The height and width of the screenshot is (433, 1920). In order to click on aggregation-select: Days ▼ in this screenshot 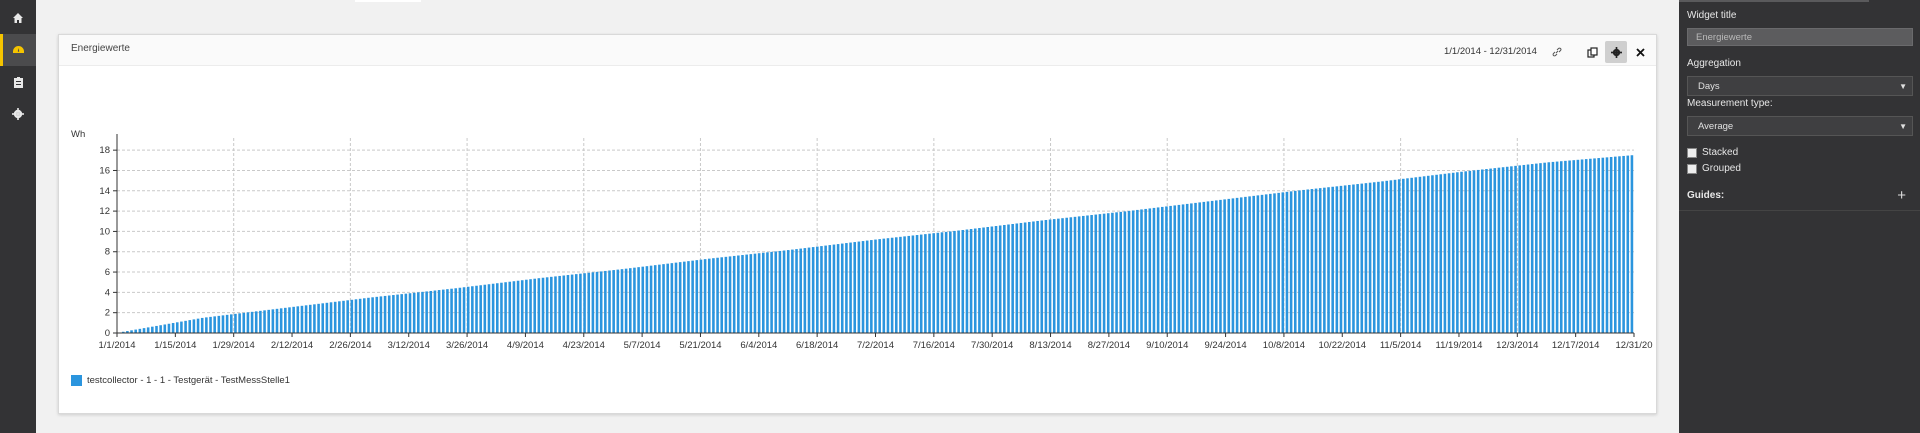, I will do `click(1800, 86)`.